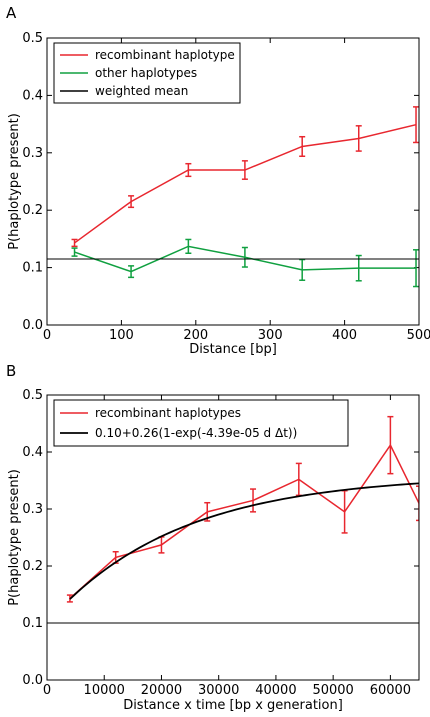 Image resolution: width=430 pixels, height=717 pixels. Describe the element at coordinates (165, 55) in the screenshot. I see `legend-entry: recombinant haplotype` at that location.